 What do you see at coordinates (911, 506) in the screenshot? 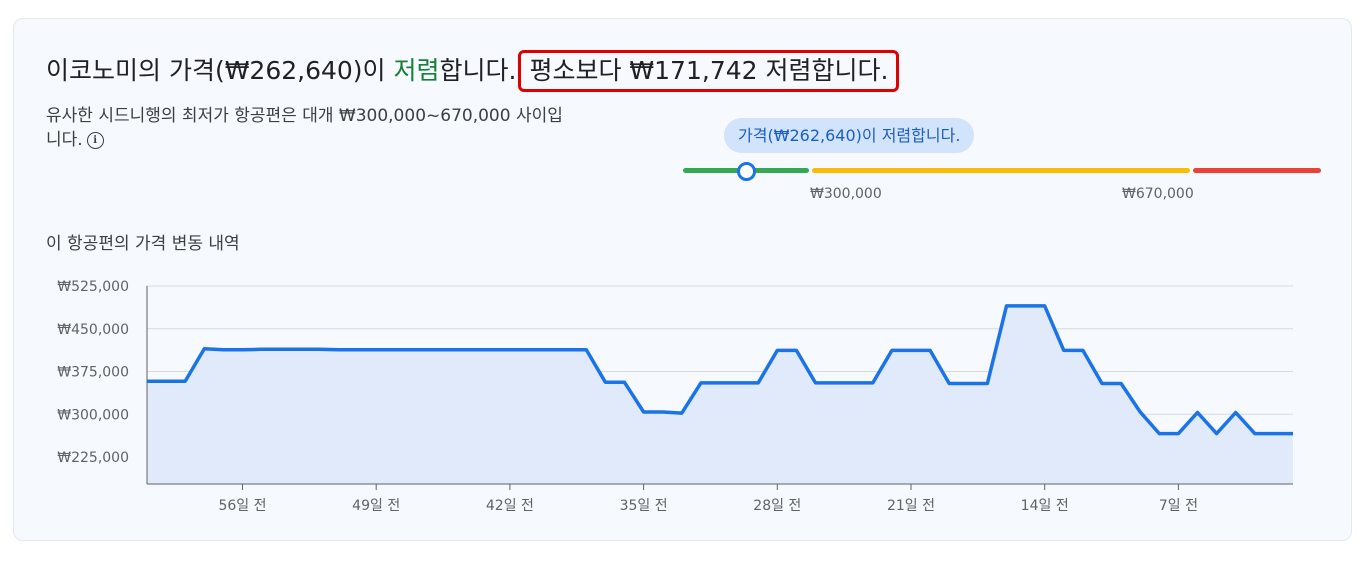
I see `x-tick-label: 21일 전` at bounding box center [911, 506].